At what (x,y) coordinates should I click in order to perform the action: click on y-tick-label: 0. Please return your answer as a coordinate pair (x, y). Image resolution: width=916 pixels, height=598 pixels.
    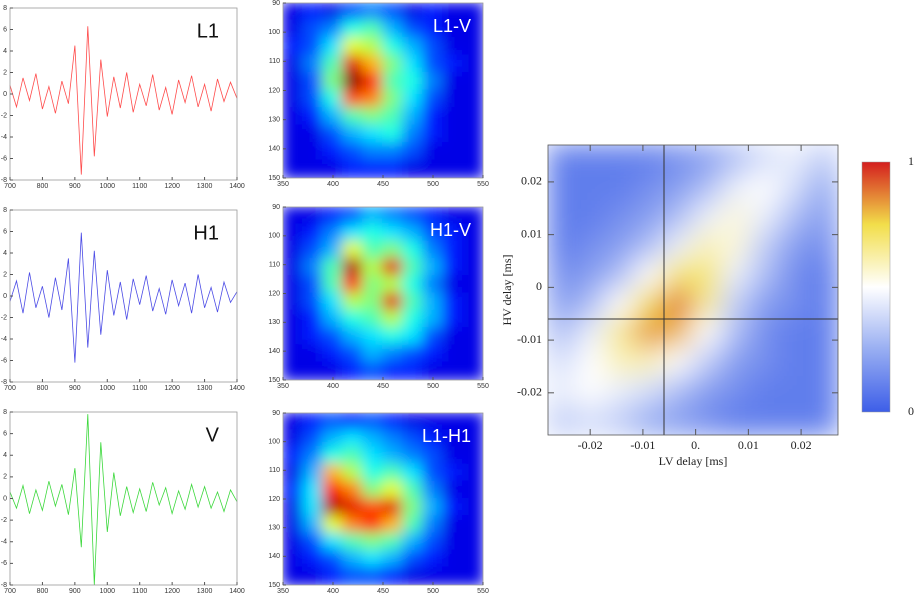
    Looking at the image, I should click on (539, 286).